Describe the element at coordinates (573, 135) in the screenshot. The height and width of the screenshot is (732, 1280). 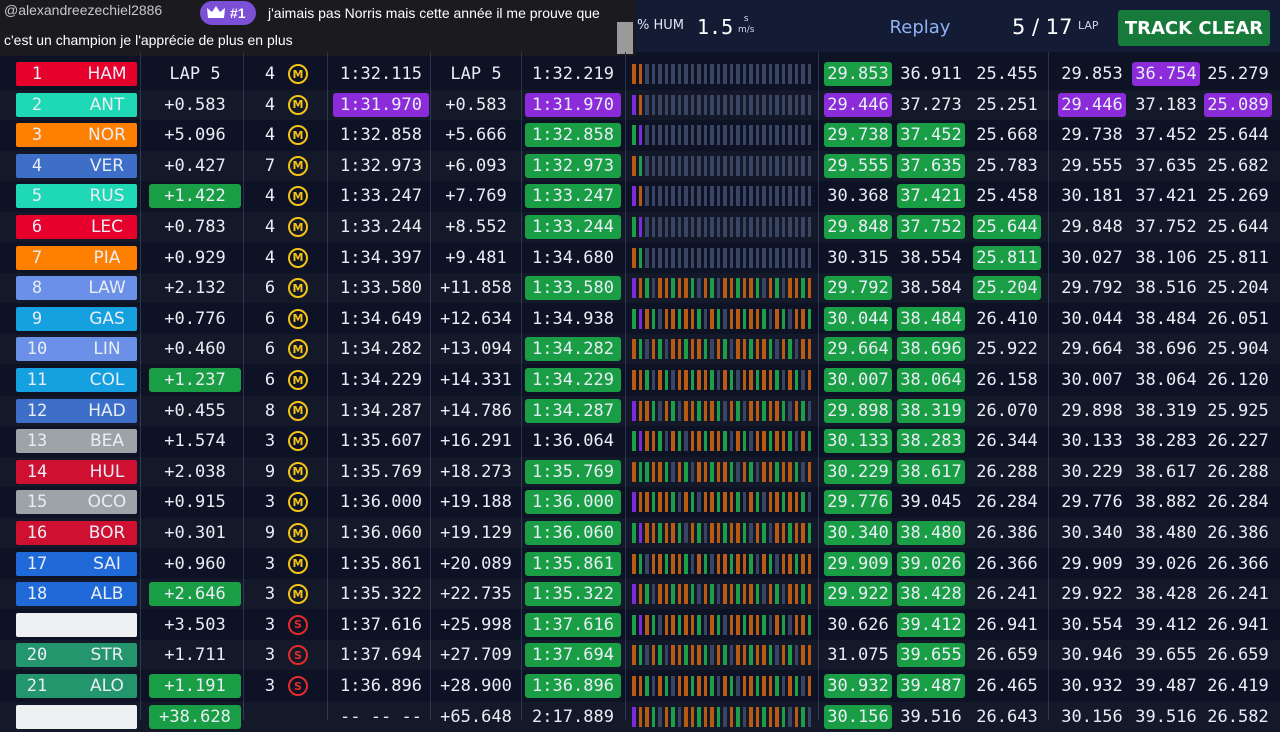
I see `best-lap: 1:32.858` at that location.